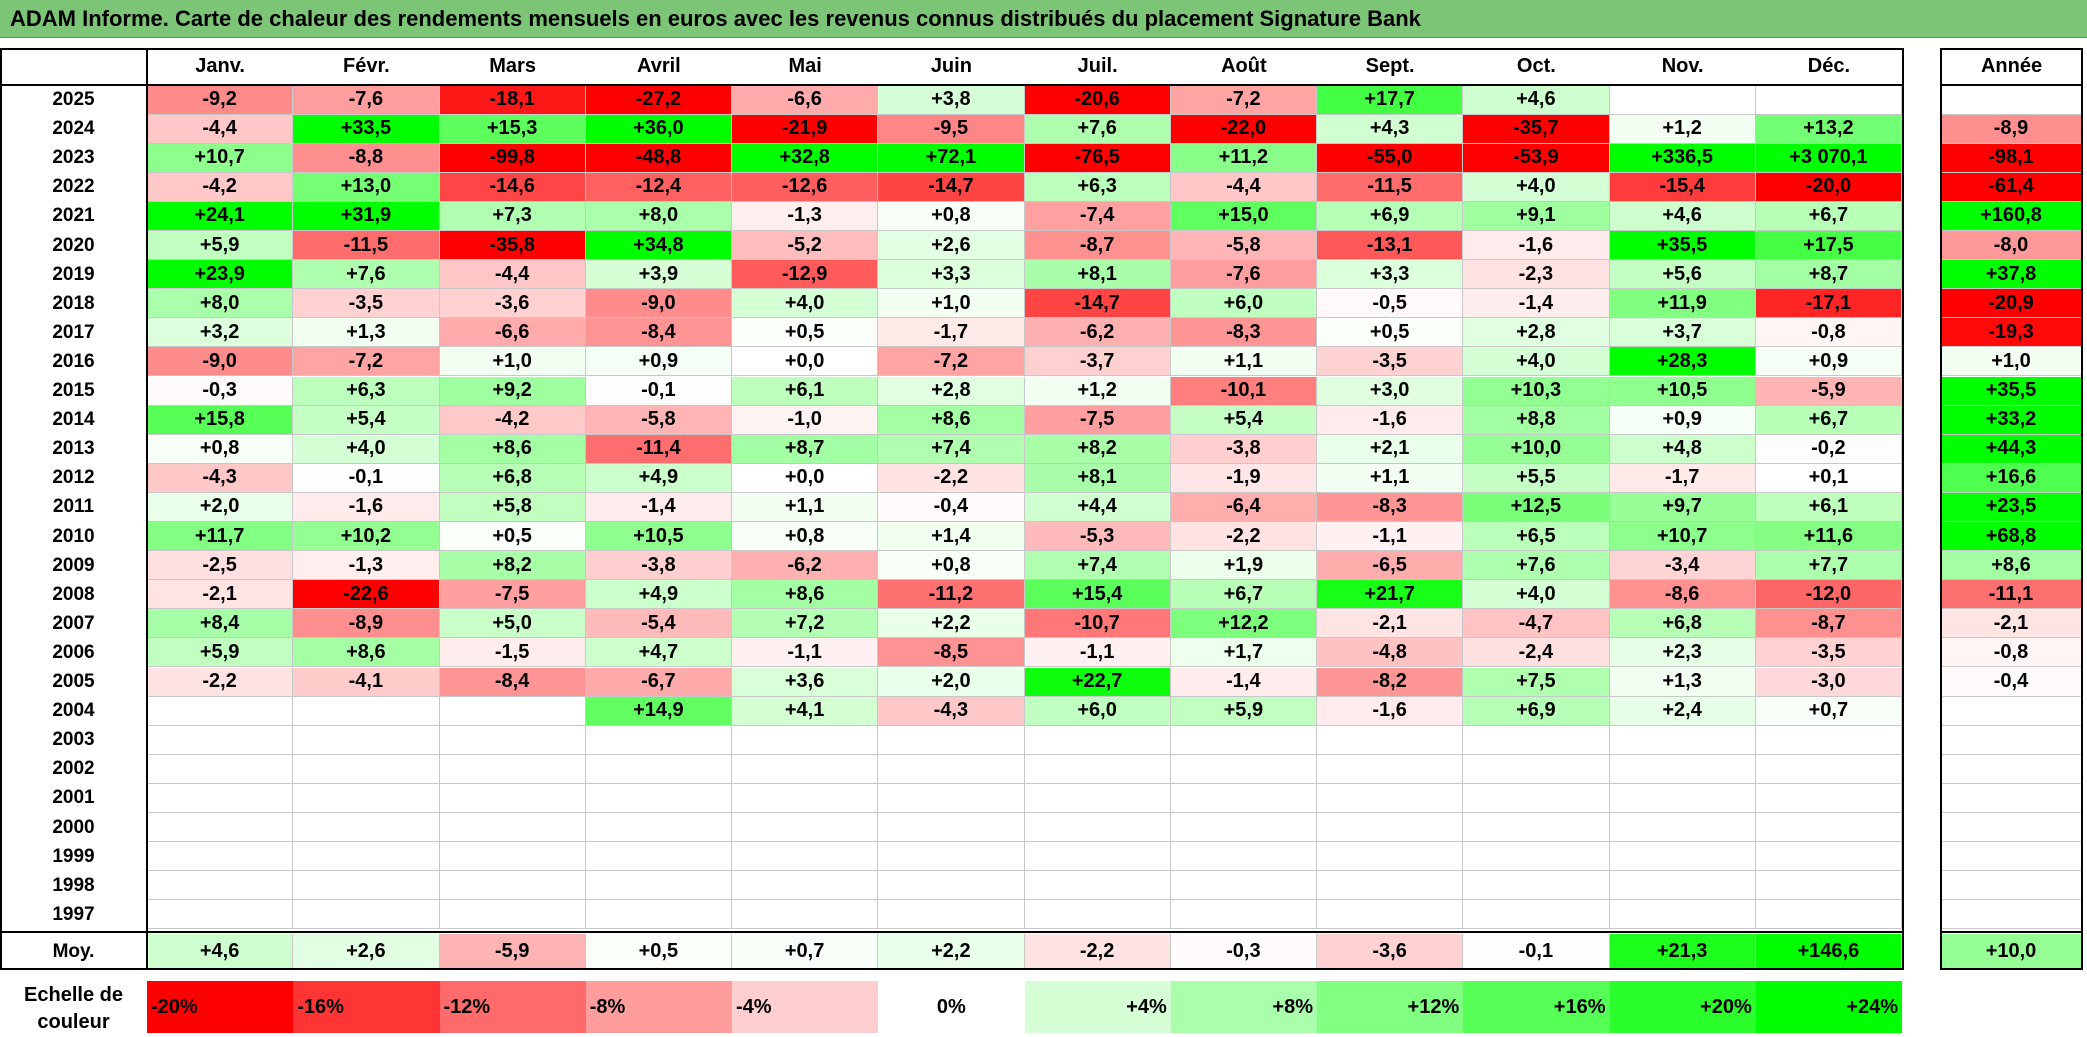  I want to click on year-label: 2012, so click(73, 478).